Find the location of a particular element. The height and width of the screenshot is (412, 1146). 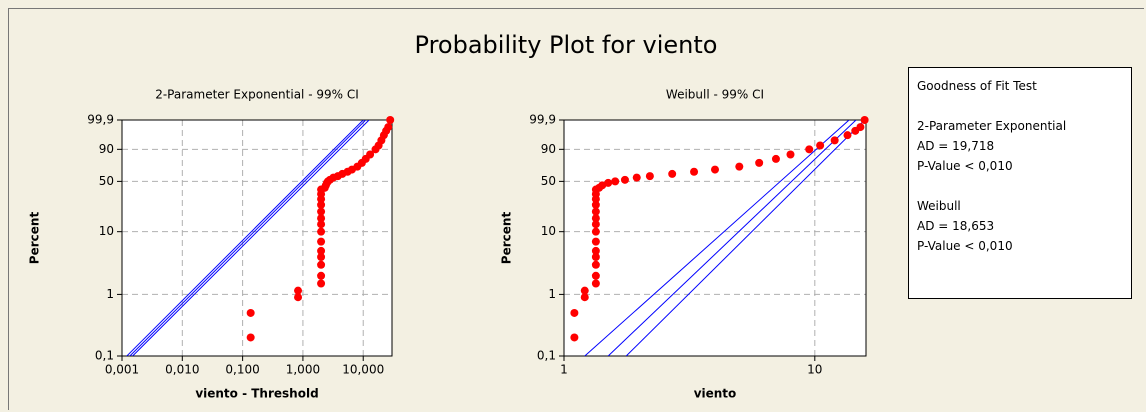

x-tick-label: 1 is located at coordinates (564, 370).